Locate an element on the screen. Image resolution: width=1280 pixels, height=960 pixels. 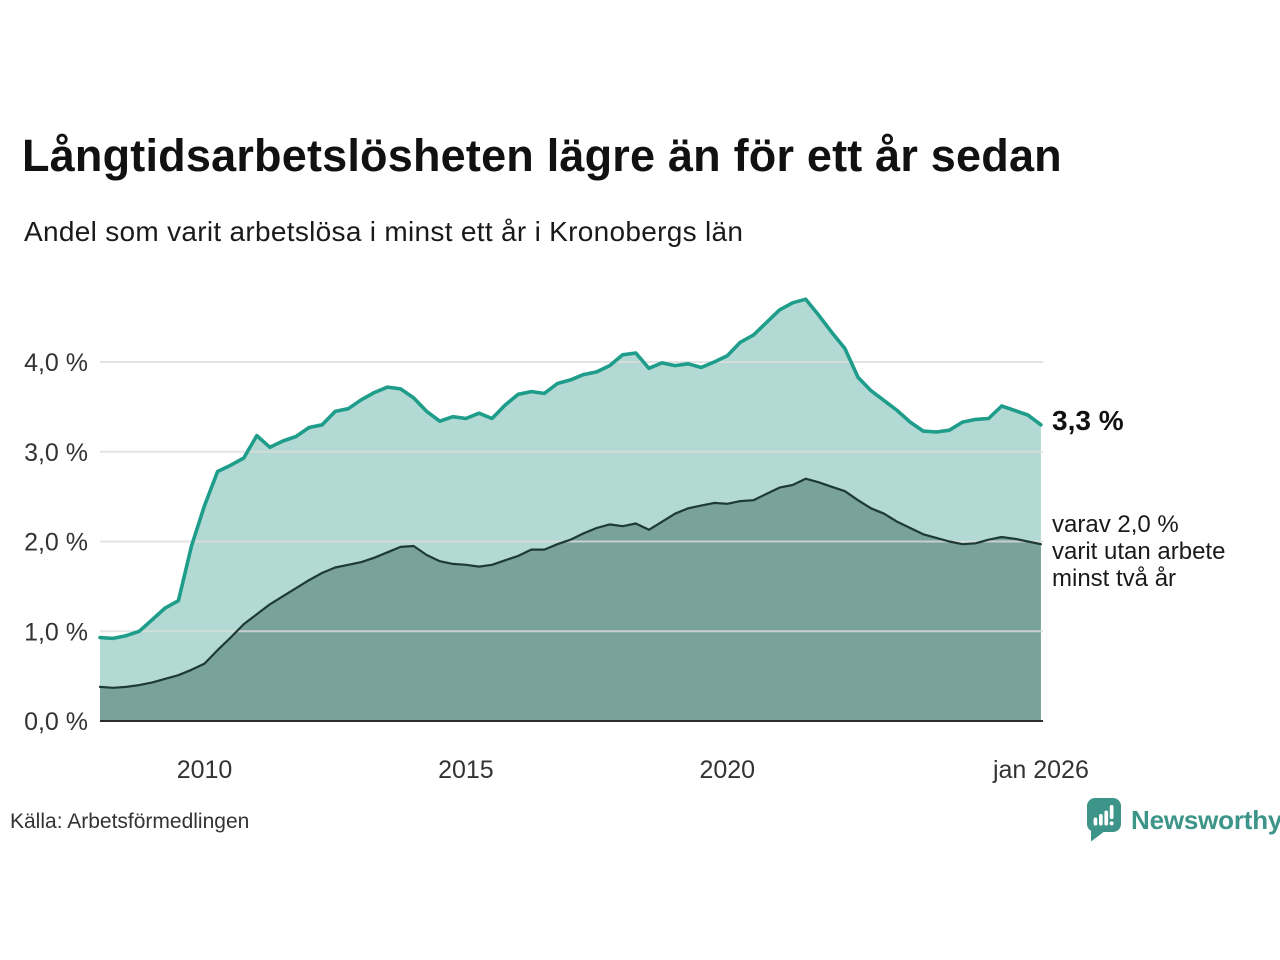
y-tick-label: 4,0 % is located at coordinates (56, 363).